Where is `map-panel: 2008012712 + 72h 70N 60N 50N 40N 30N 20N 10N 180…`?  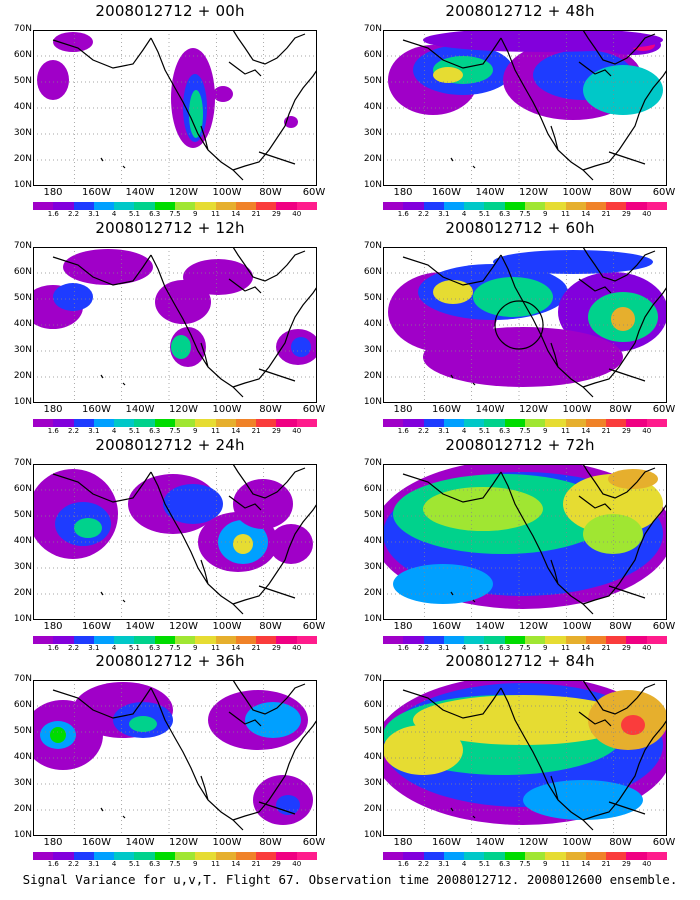 map-panel: 2008012712 + 72h 70N 60N 50N 40N 30N 20N 10N 180… is located at coordinates (520, 543).